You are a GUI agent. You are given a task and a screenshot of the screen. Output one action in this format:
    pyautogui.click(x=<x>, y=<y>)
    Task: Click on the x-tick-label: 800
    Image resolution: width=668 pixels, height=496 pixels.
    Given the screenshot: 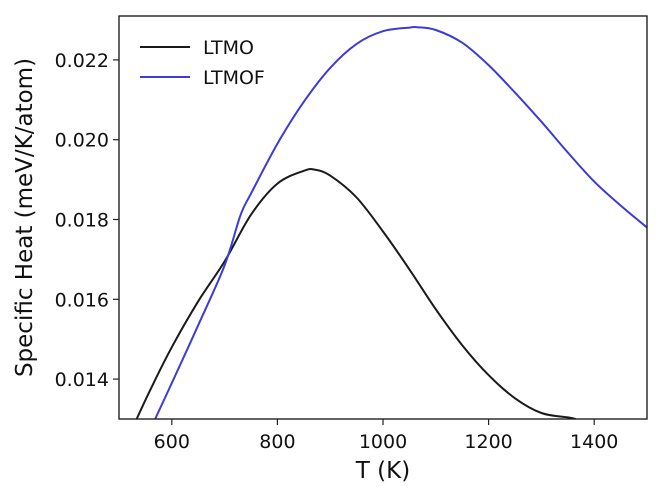 What is the action you would take?
    pyautogui.click(x=277, y=442)
    